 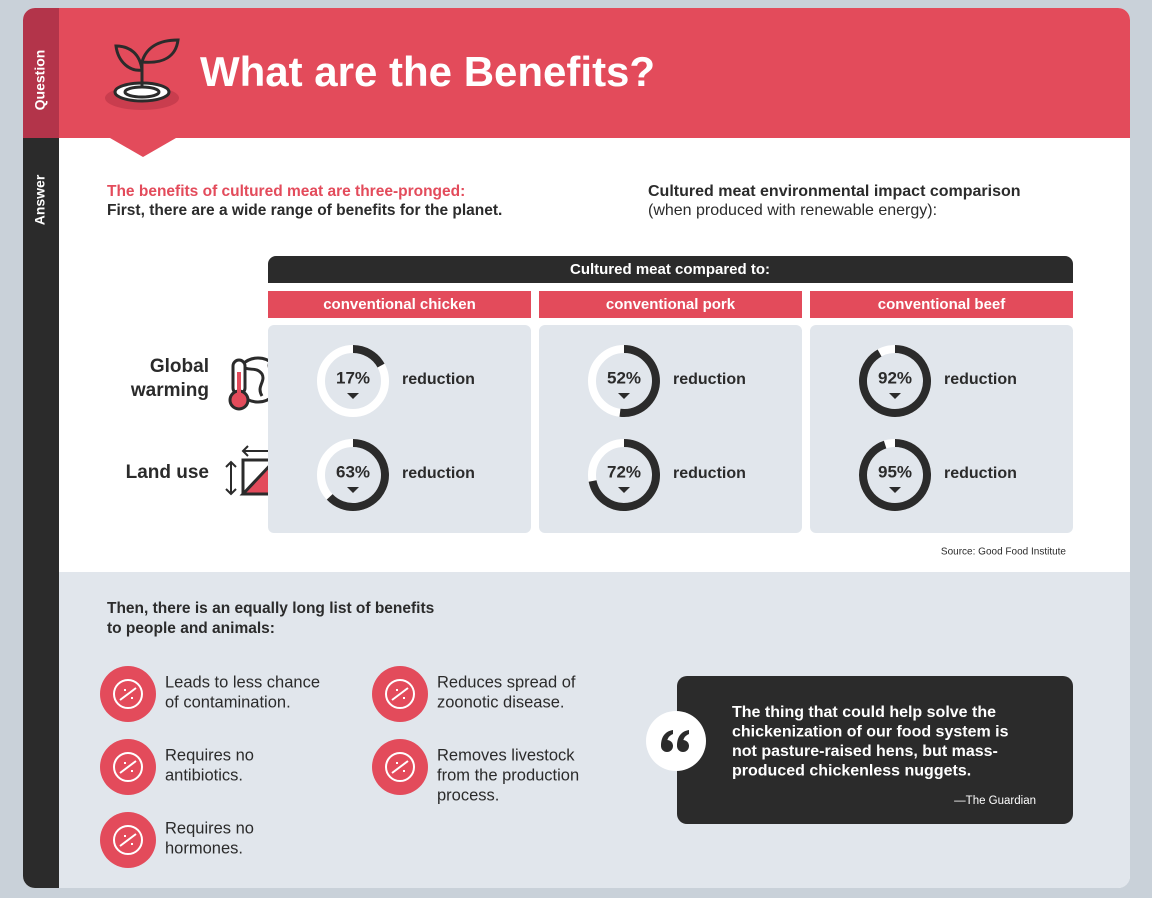 I want to click on benefit-text: antibiotics., so click(x=204, y=775).